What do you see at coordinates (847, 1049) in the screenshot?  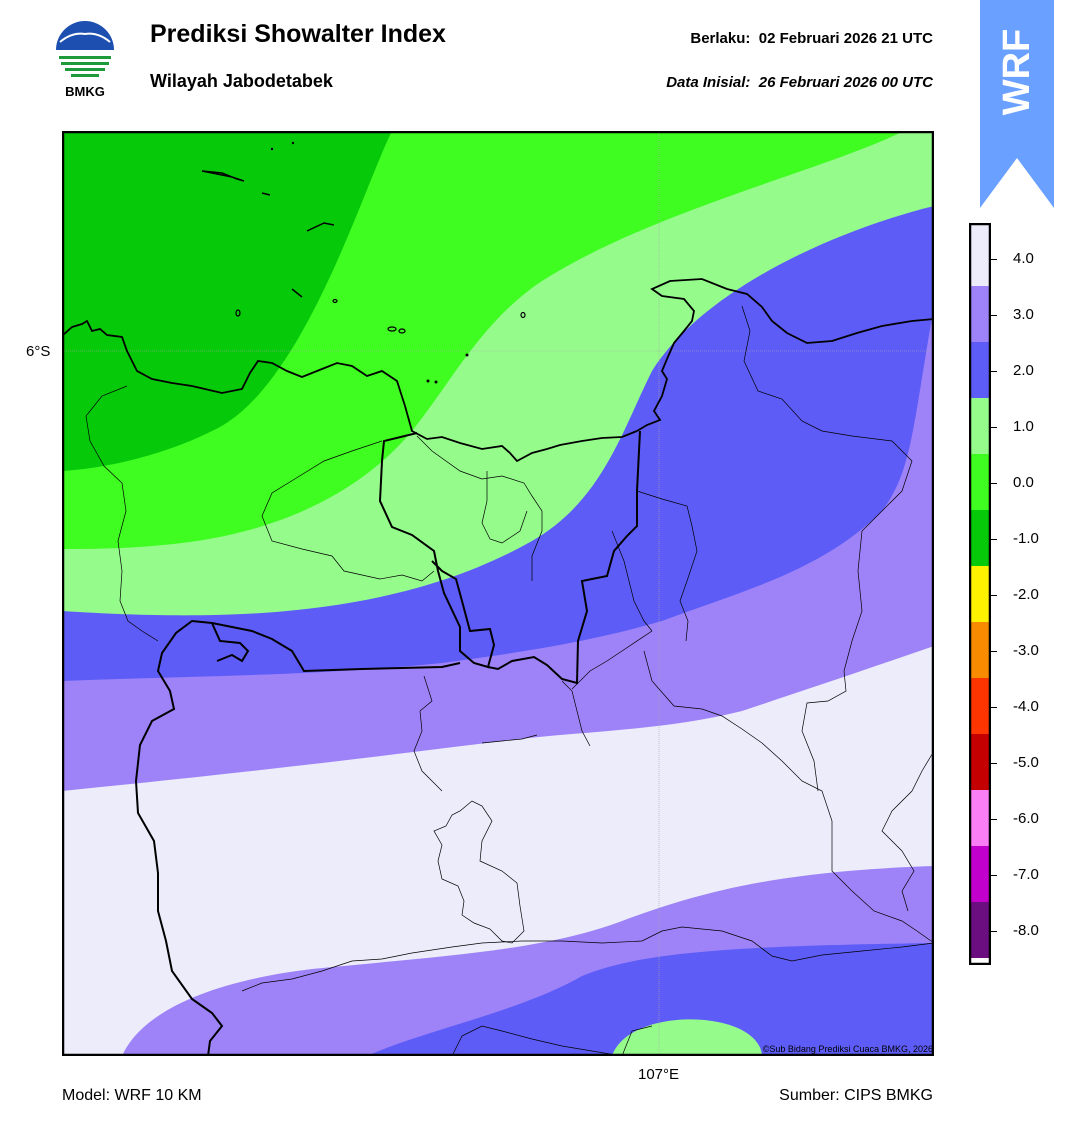 I see `map-credit: ©Sub Bidang Prediksi Cuaca BMKG, 2026` at bounding box center [847, 1049].